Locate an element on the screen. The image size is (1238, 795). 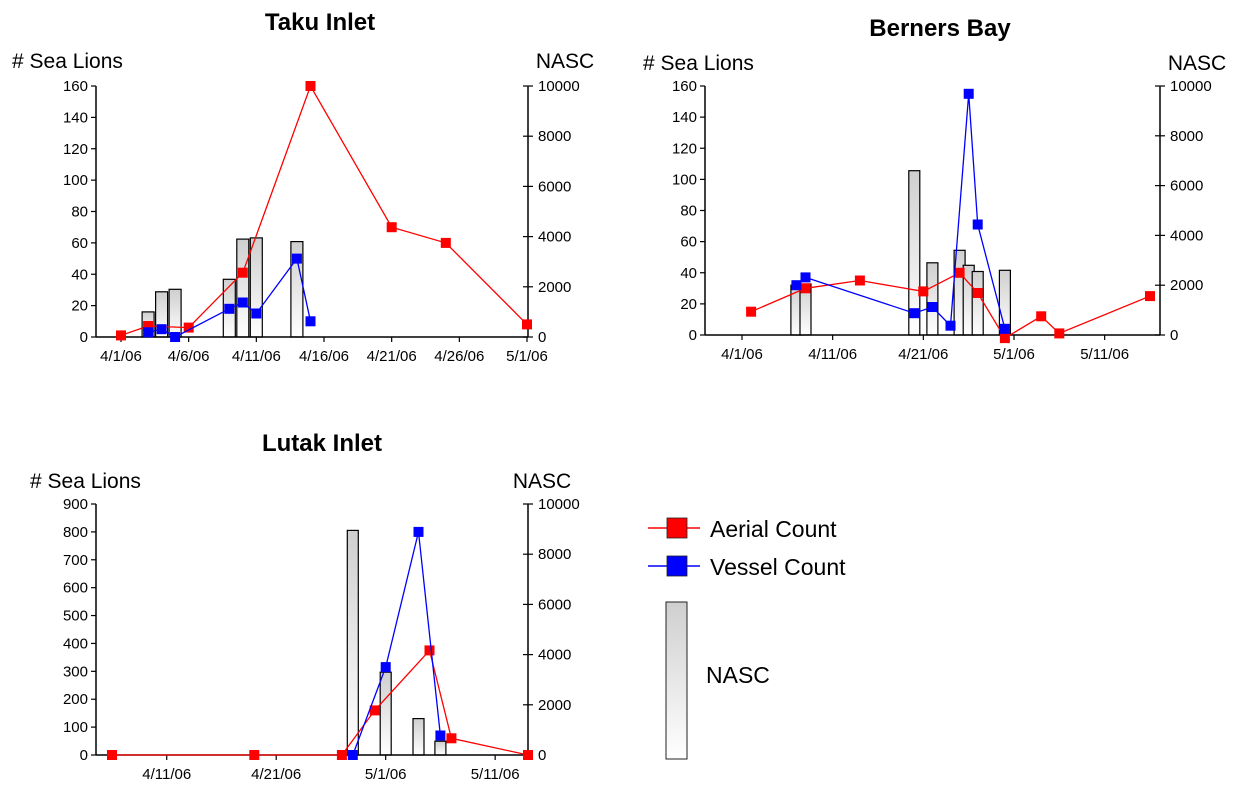
legend-item-aerial: Aerial Count is located at coordinates (742, 529).